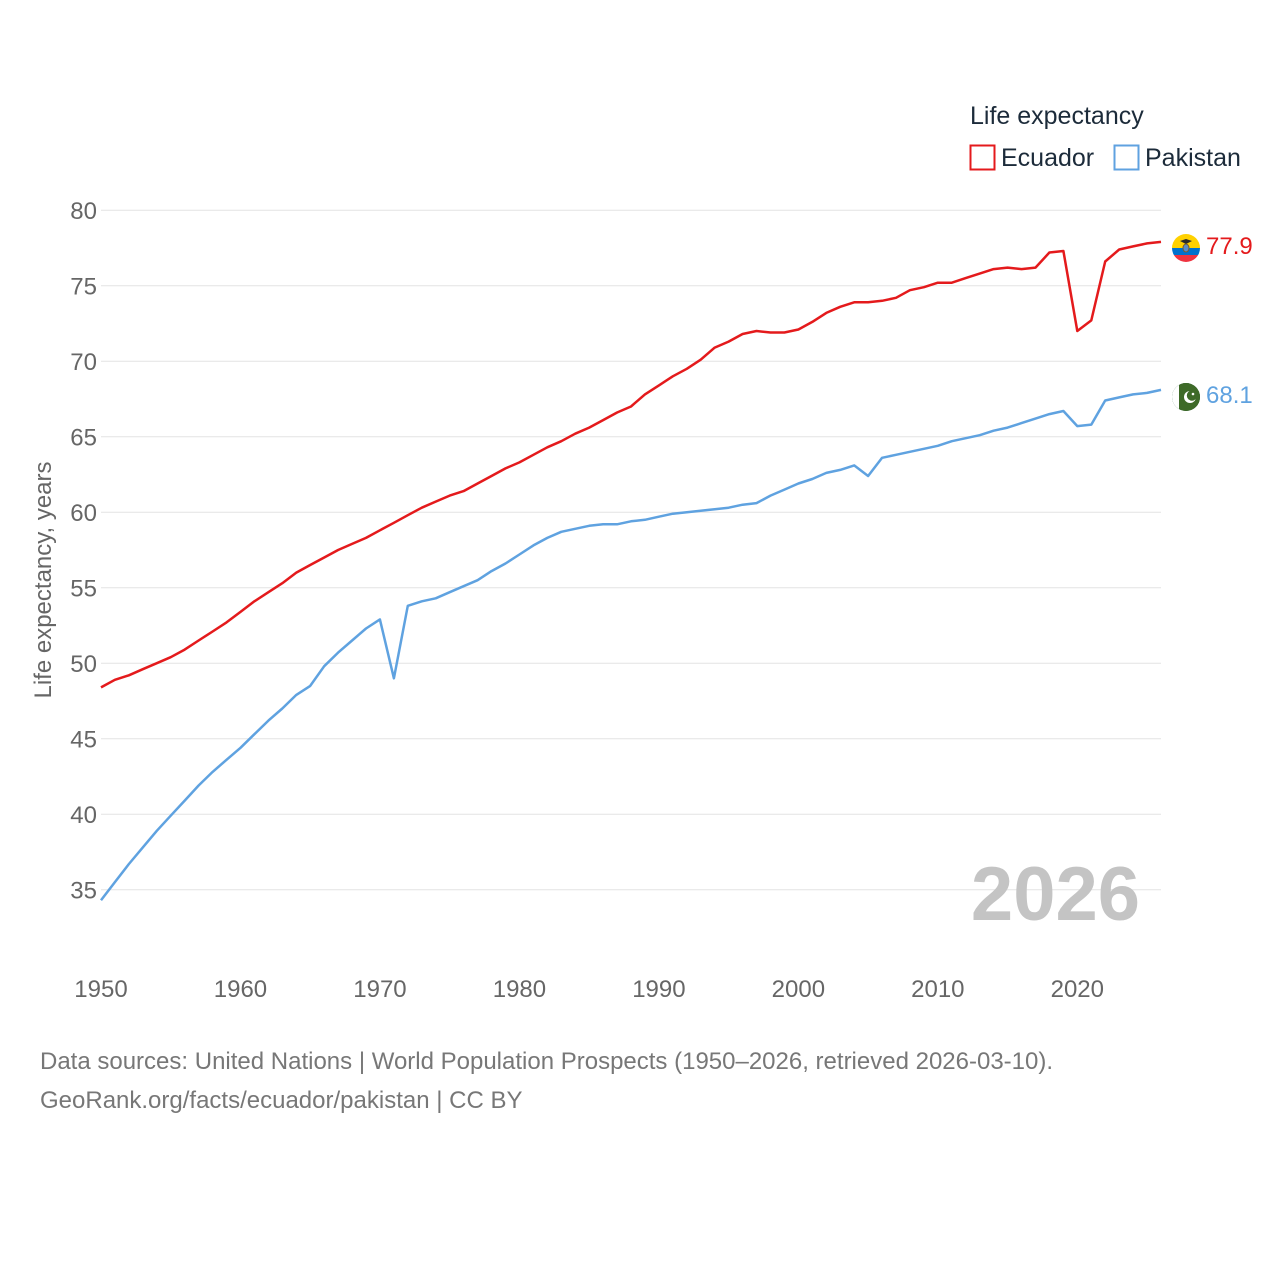 Image resolution: width=1280 pixels, height=1280 pixels. I want to click on y-tick-label: 35, so click(83, 891).